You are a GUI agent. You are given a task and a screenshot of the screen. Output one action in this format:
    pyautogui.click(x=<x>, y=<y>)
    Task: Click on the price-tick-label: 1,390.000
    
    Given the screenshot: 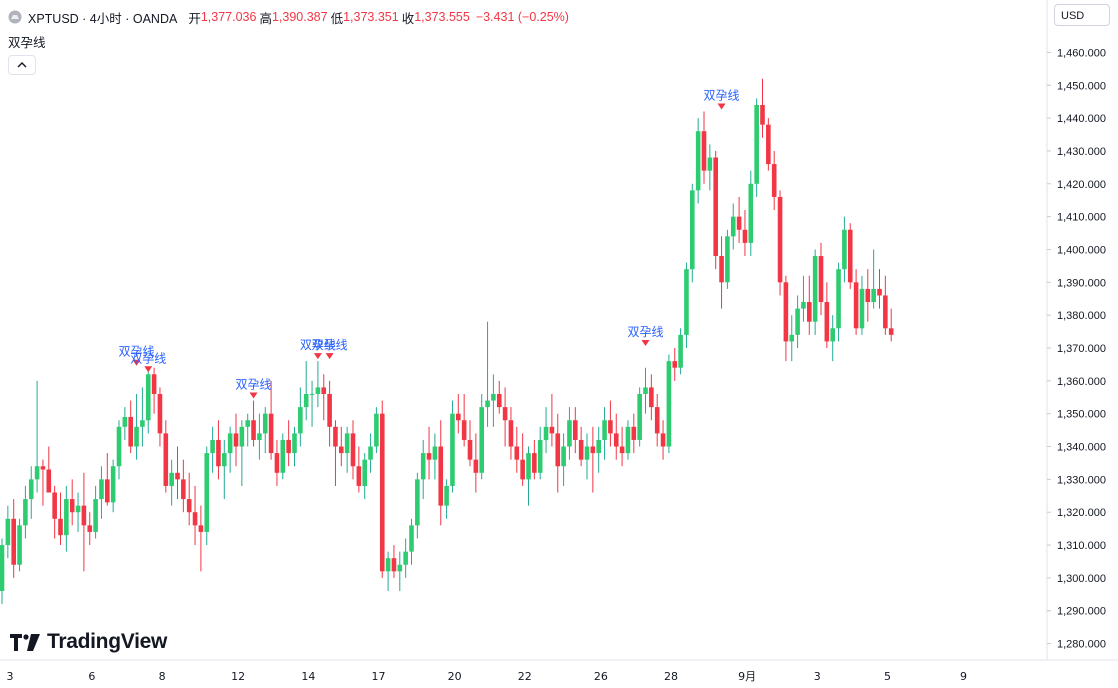 What is the action you would take?
    pyautogui.click(x=1081, y=283)
    